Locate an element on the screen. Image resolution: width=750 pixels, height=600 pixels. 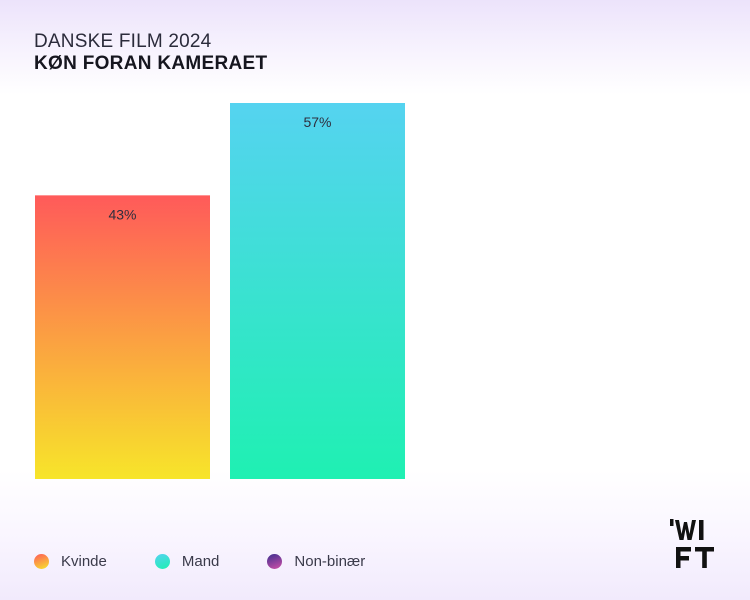
chart-header: DANSKE FILM 2024 KØN FORAN KAMERAET is located at coordinates (150, 53).